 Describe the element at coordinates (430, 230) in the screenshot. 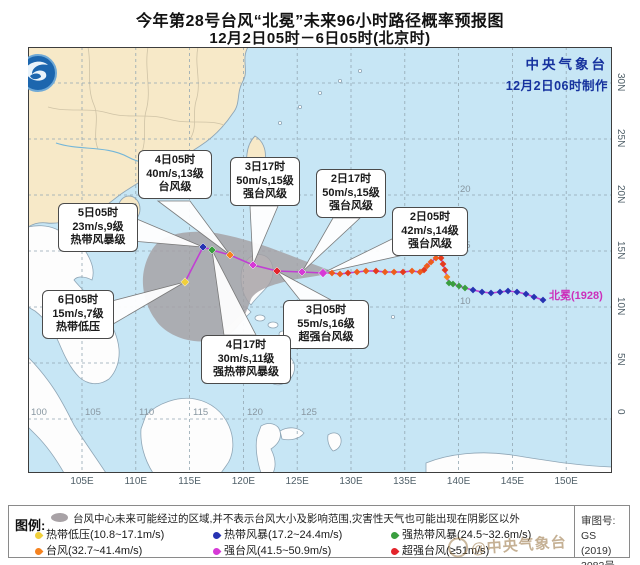

I see `callout-wind: 42m/s,14级` at that location.